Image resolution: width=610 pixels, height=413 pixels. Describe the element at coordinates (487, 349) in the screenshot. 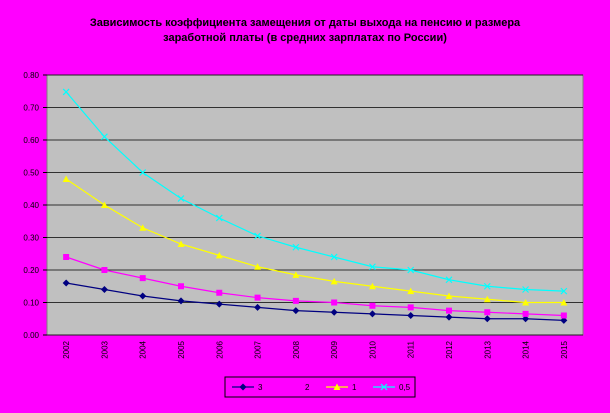

I see `x-tick-label: 2013` at that location.